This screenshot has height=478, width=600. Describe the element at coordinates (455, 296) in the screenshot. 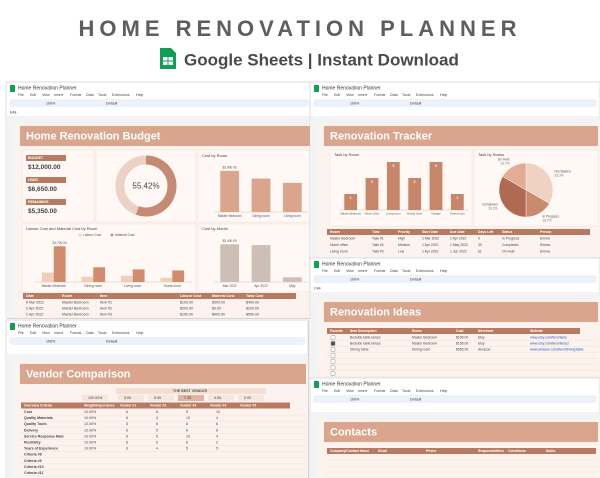

I see `column-headers` at that location.